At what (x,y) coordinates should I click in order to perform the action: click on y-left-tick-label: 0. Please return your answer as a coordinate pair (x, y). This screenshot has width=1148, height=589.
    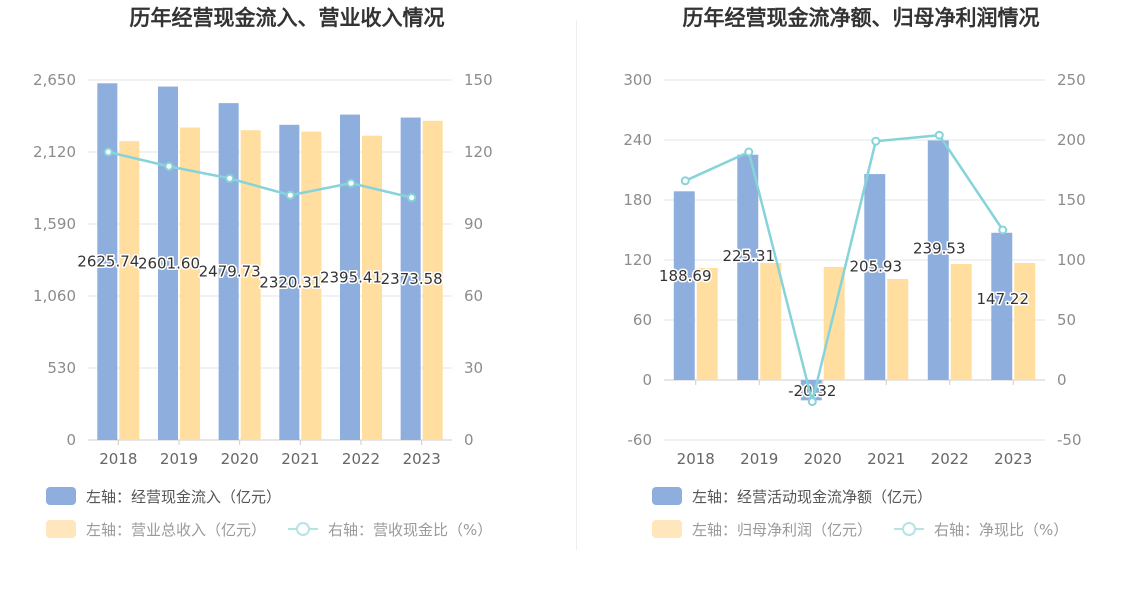
    Looking at the image, I should click on (71, 440).